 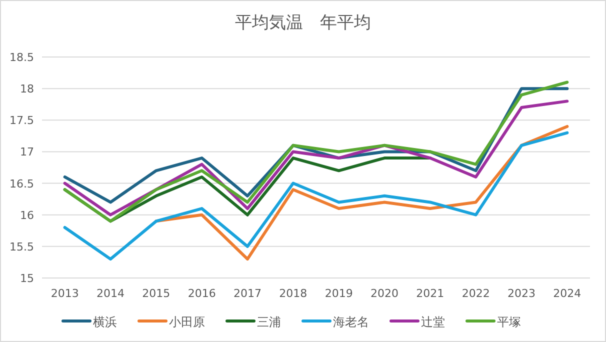 I want to click on legend-label: 小田原, so click(x=187, y=322).